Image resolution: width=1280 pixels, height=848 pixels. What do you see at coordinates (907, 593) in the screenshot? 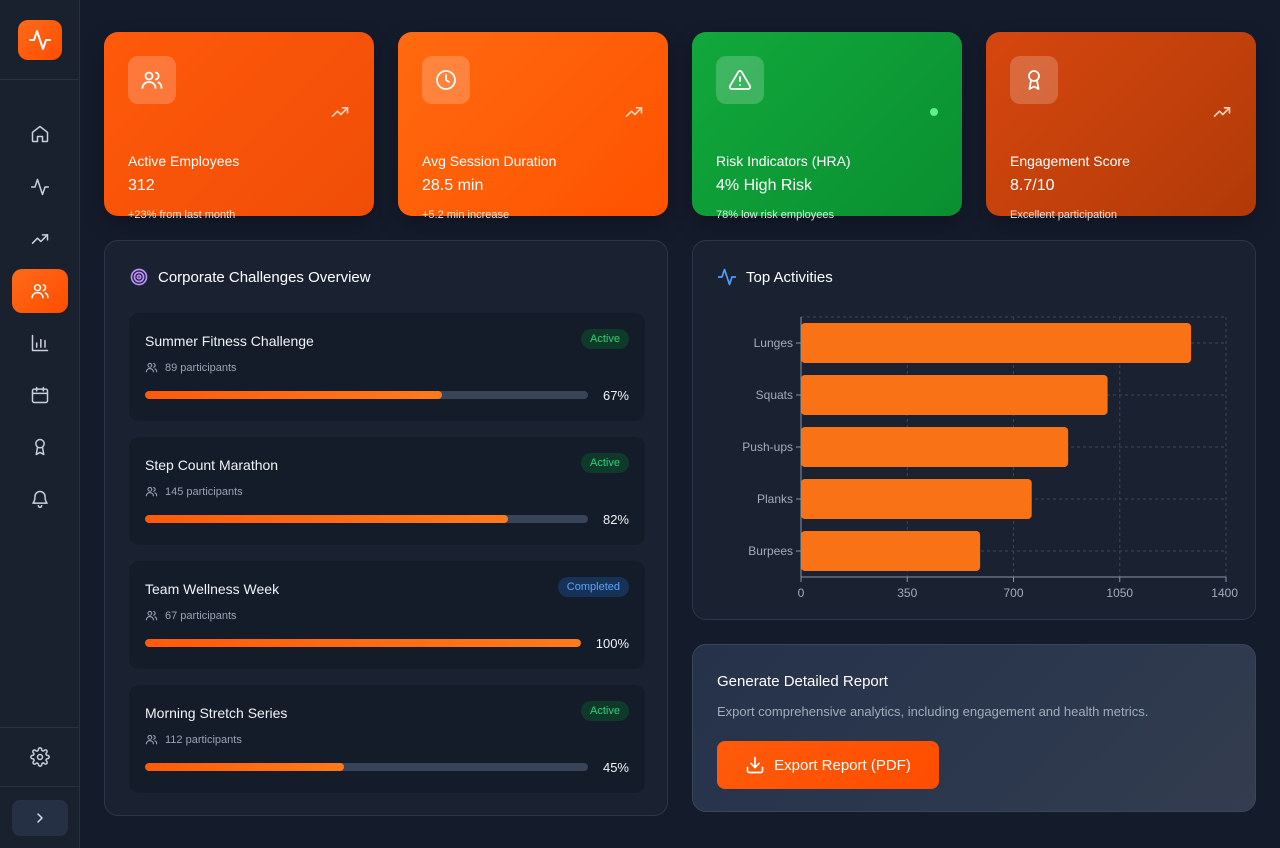
I see `x-tick-label: 350` at bounding box center [907, 593].